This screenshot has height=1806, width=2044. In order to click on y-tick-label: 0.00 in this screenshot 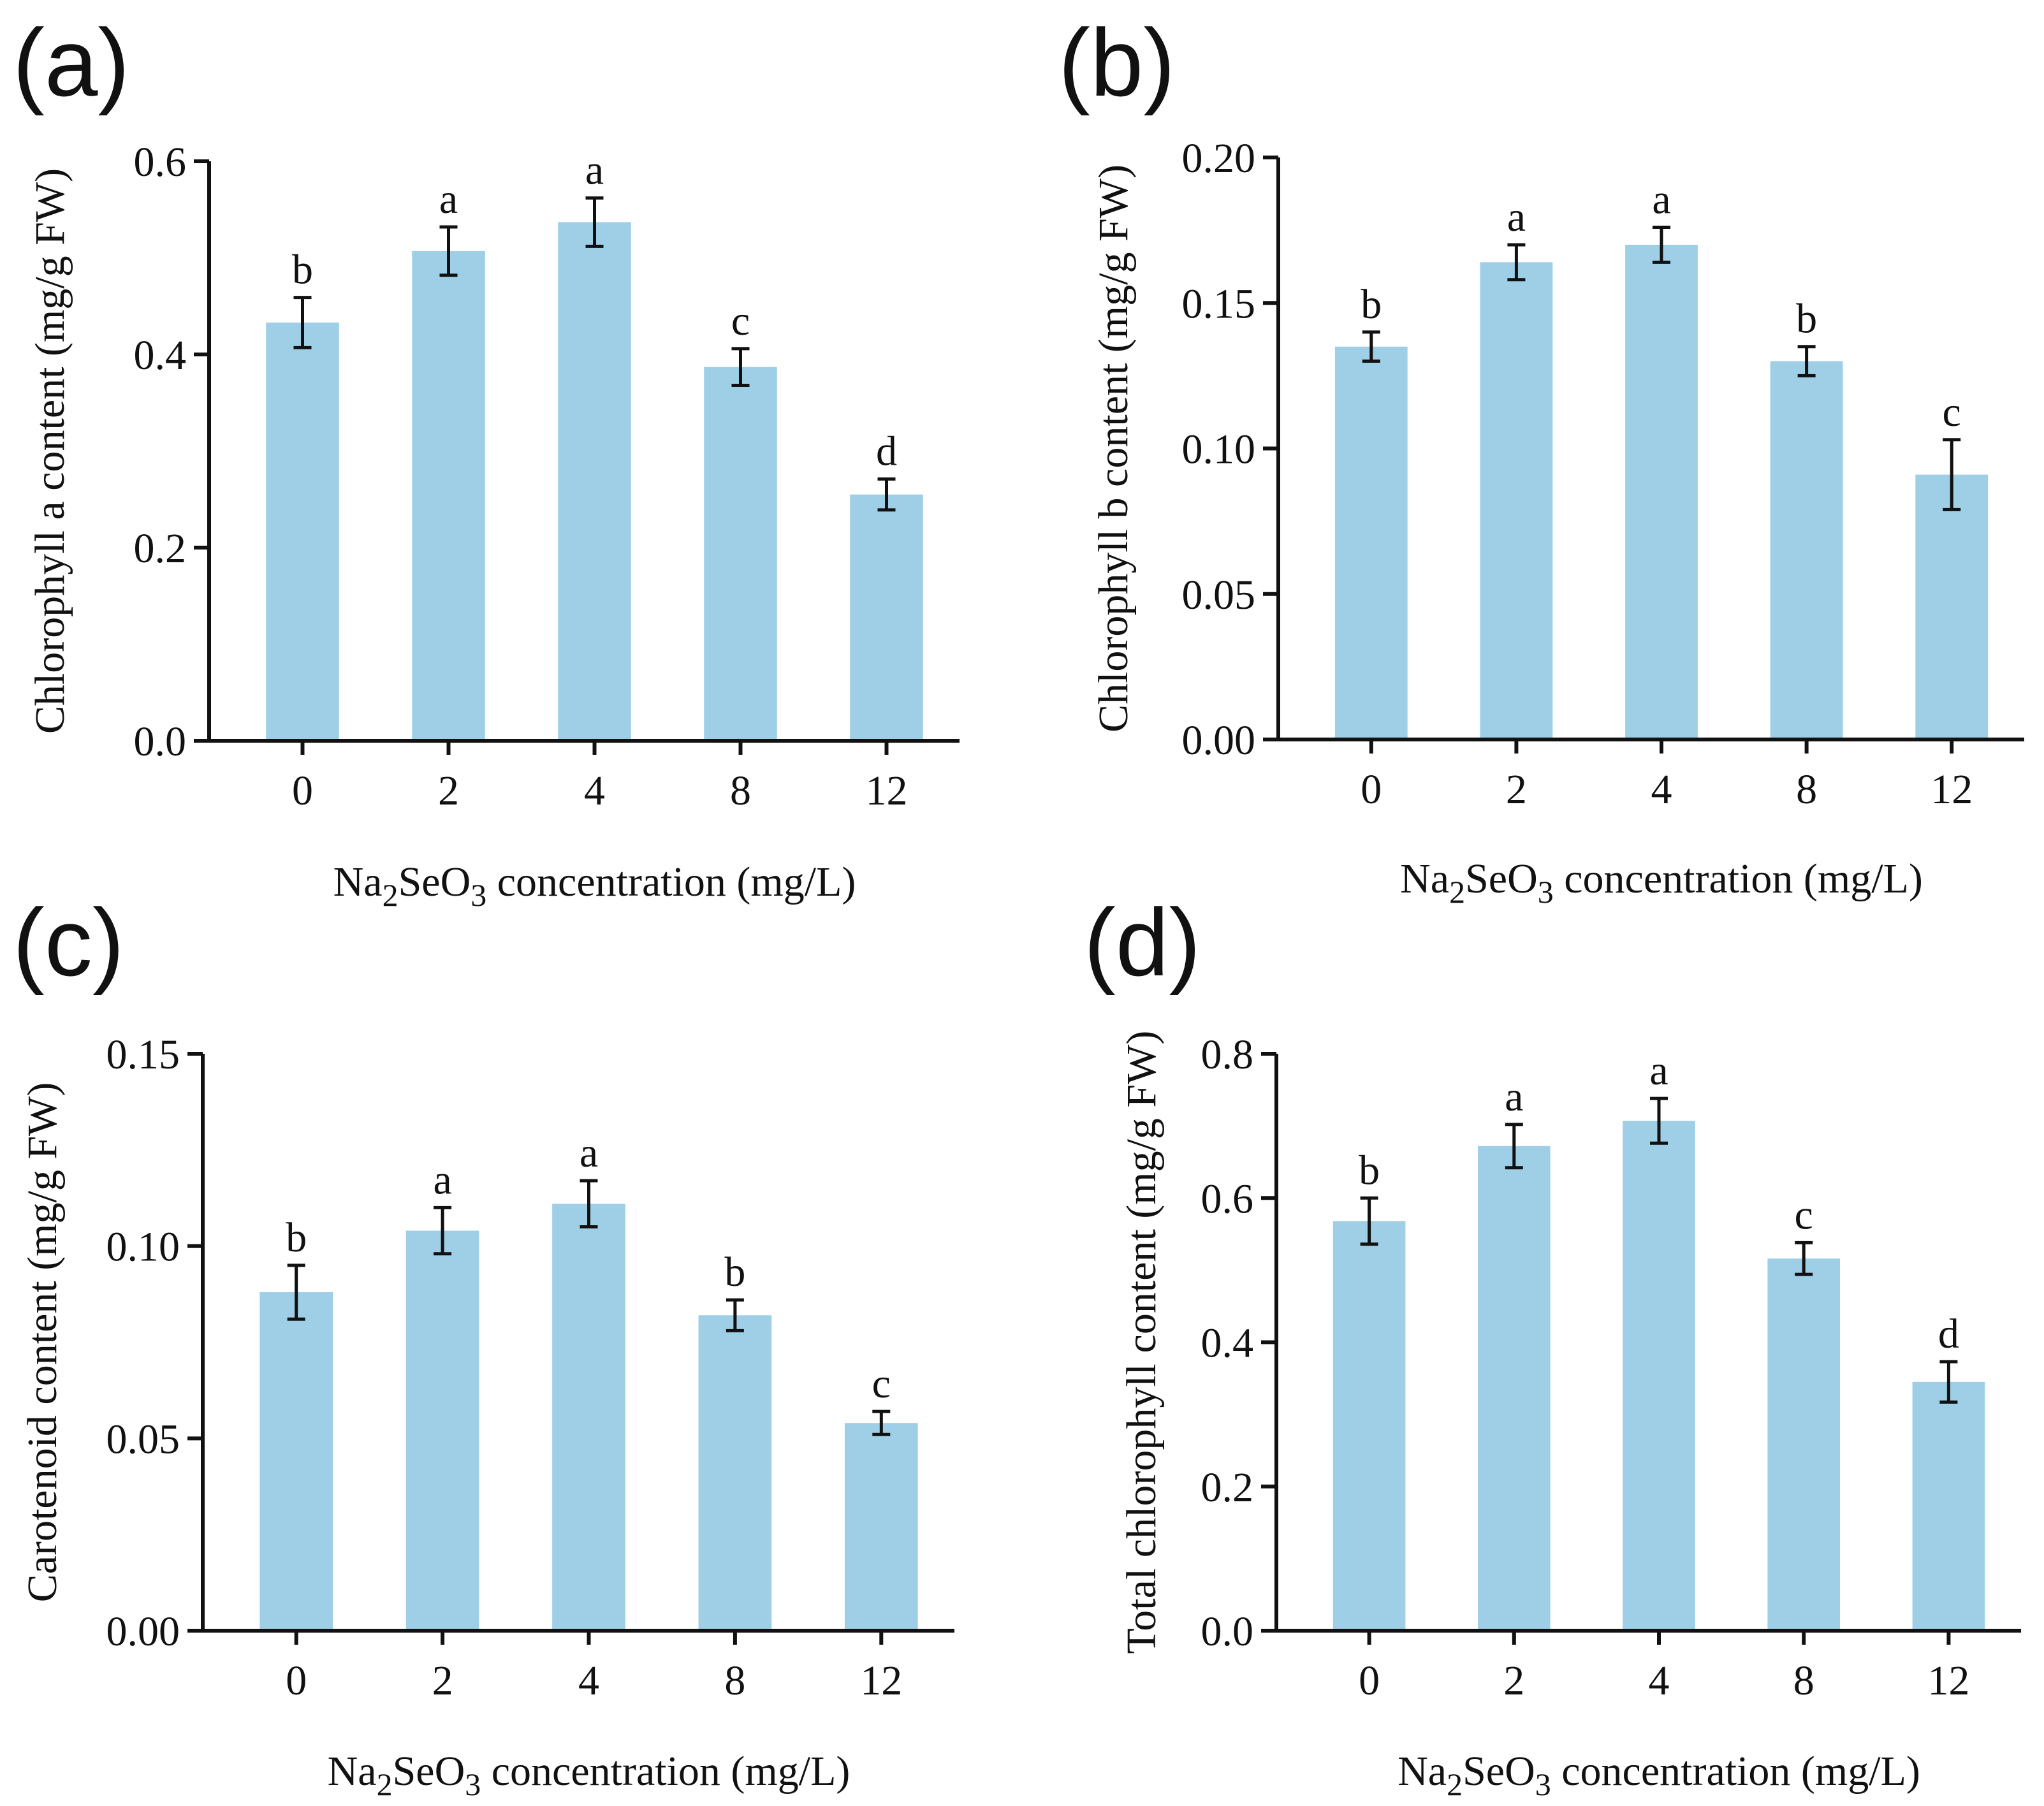, I will do `click(1219, 741)`.